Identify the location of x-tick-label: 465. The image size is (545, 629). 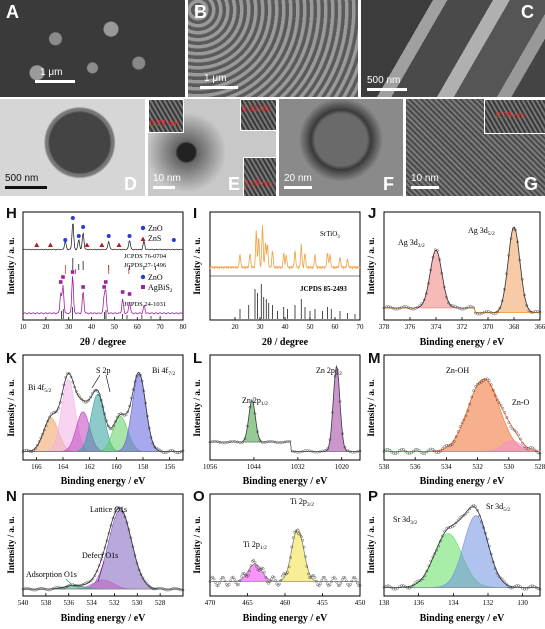
(247, 603).